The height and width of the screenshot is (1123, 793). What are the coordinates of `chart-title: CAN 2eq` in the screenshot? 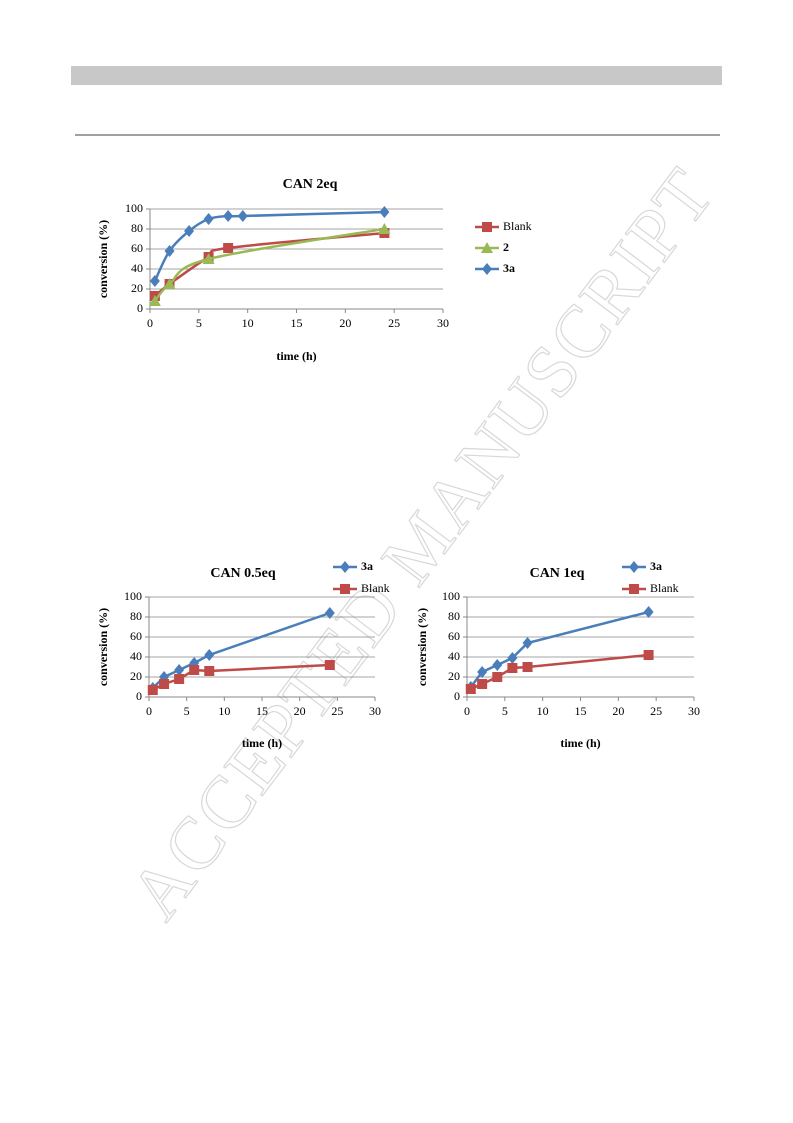 It's located at (310, 184).